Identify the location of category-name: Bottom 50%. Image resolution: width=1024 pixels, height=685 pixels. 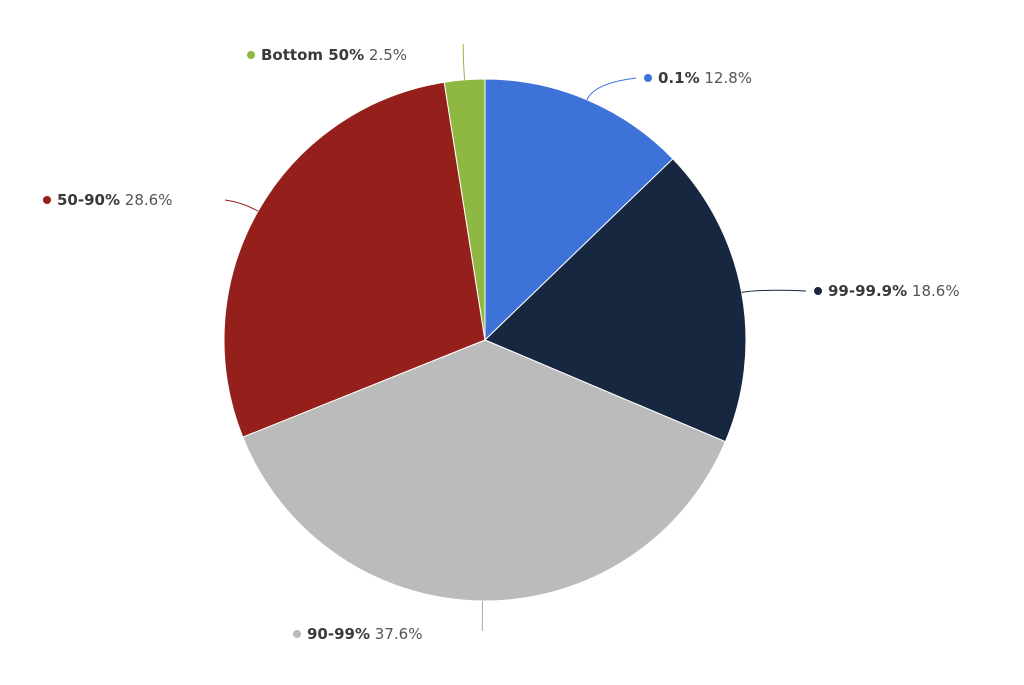
(312, 55).